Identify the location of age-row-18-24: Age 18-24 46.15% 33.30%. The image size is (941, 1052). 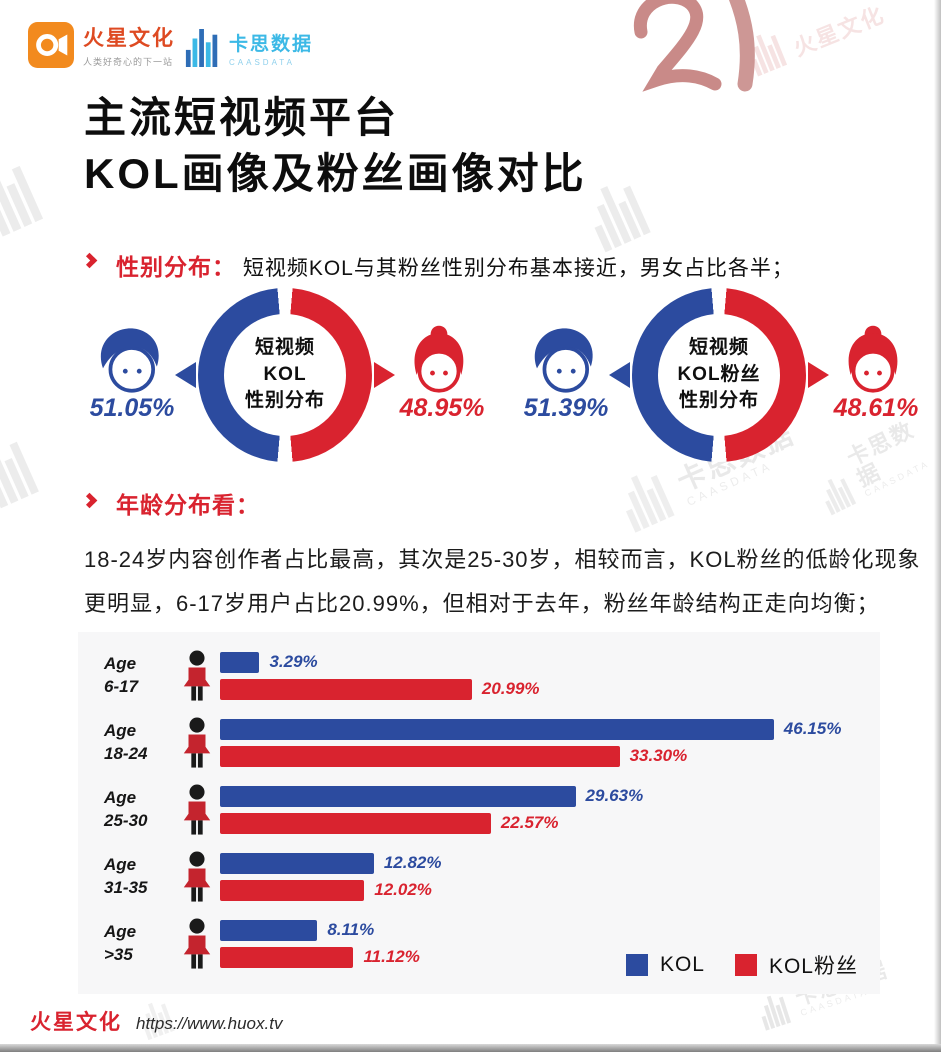
(479, 742).